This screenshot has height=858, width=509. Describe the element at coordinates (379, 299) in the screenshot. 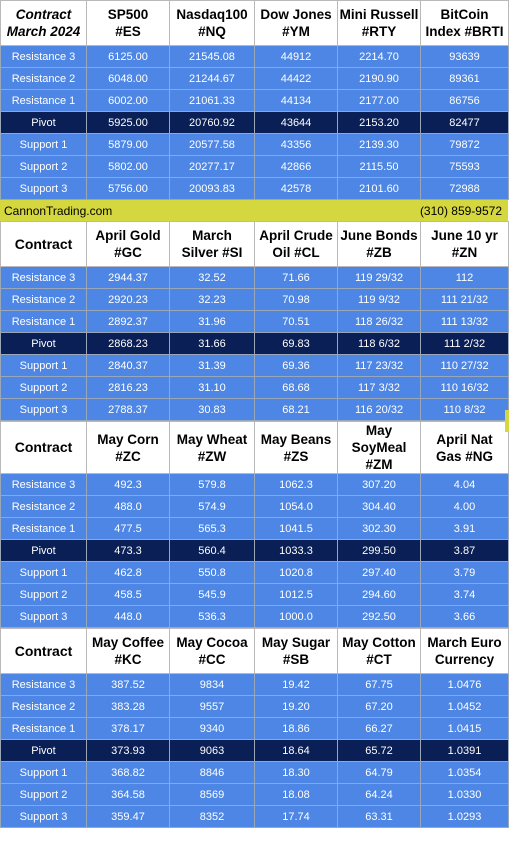

I see `level-value: 119 9/32` at that location.